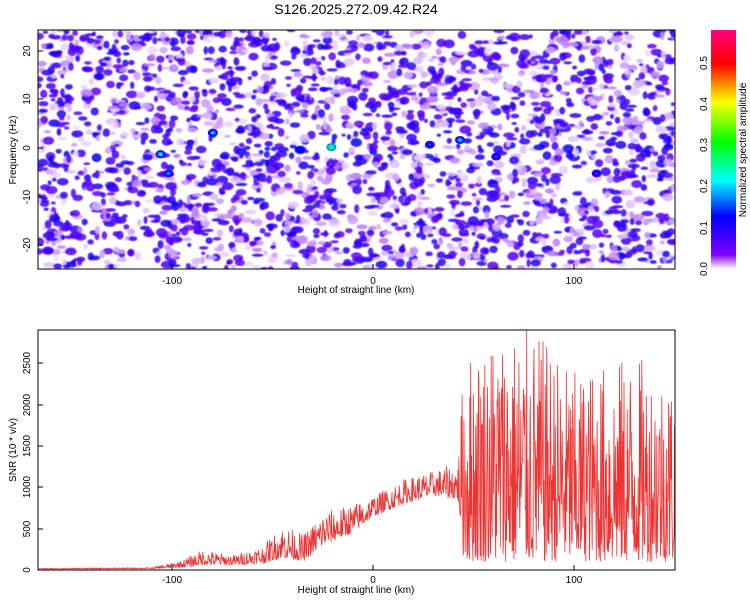 This screenshot has height=600, width=750. Describe the element at coordinates (27, 244) in the screenshot. I see `heatmap-y-tick-label: -20` at that location.